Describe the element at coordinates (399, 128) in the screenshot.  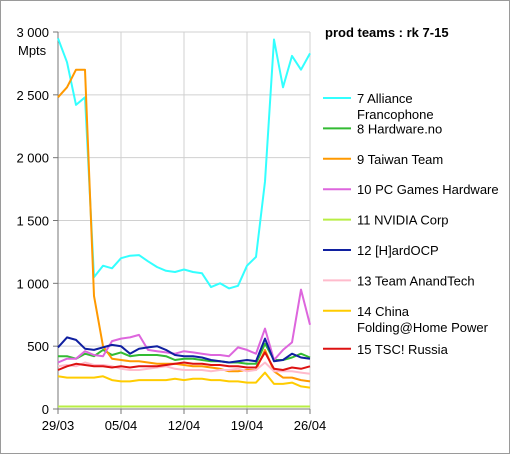
I see `legend-label: 8 Hardware.no` at that location.